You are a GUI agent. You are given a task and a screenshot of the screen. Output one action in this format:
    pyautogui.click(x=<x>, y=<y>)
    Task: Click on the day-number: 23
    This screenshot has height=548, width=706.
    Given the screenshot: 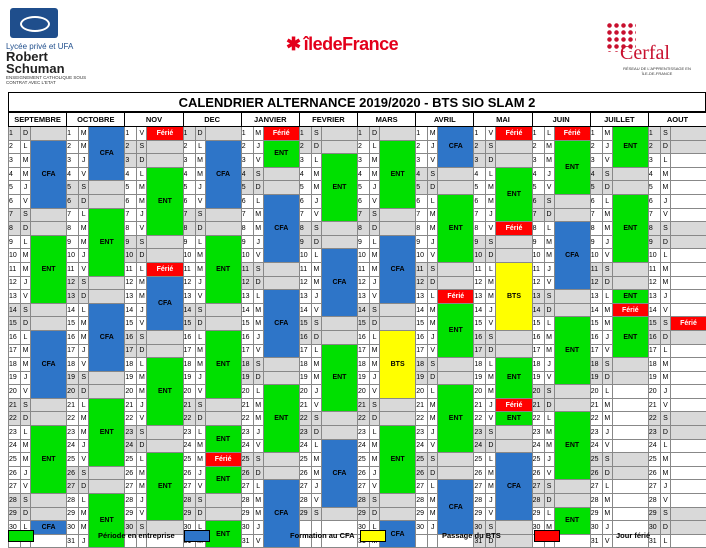 What is the action you would take?
    pyautogui.click(x=596, y=433)
    